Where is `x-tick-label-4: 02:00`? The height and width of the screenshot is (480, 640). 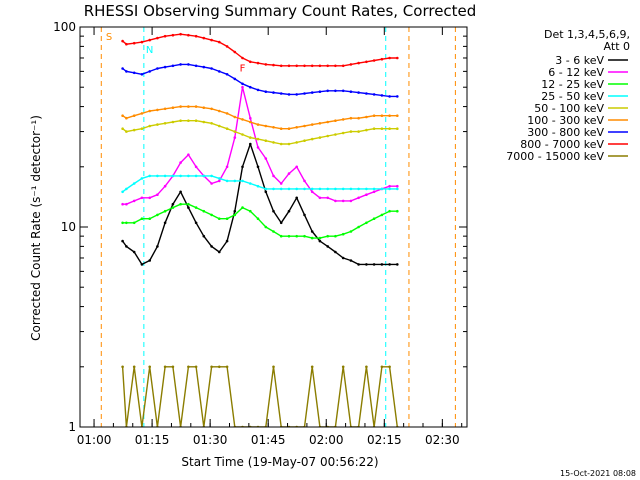
x-tick-label-4: 02:00 is located at coordinates (326, 440).